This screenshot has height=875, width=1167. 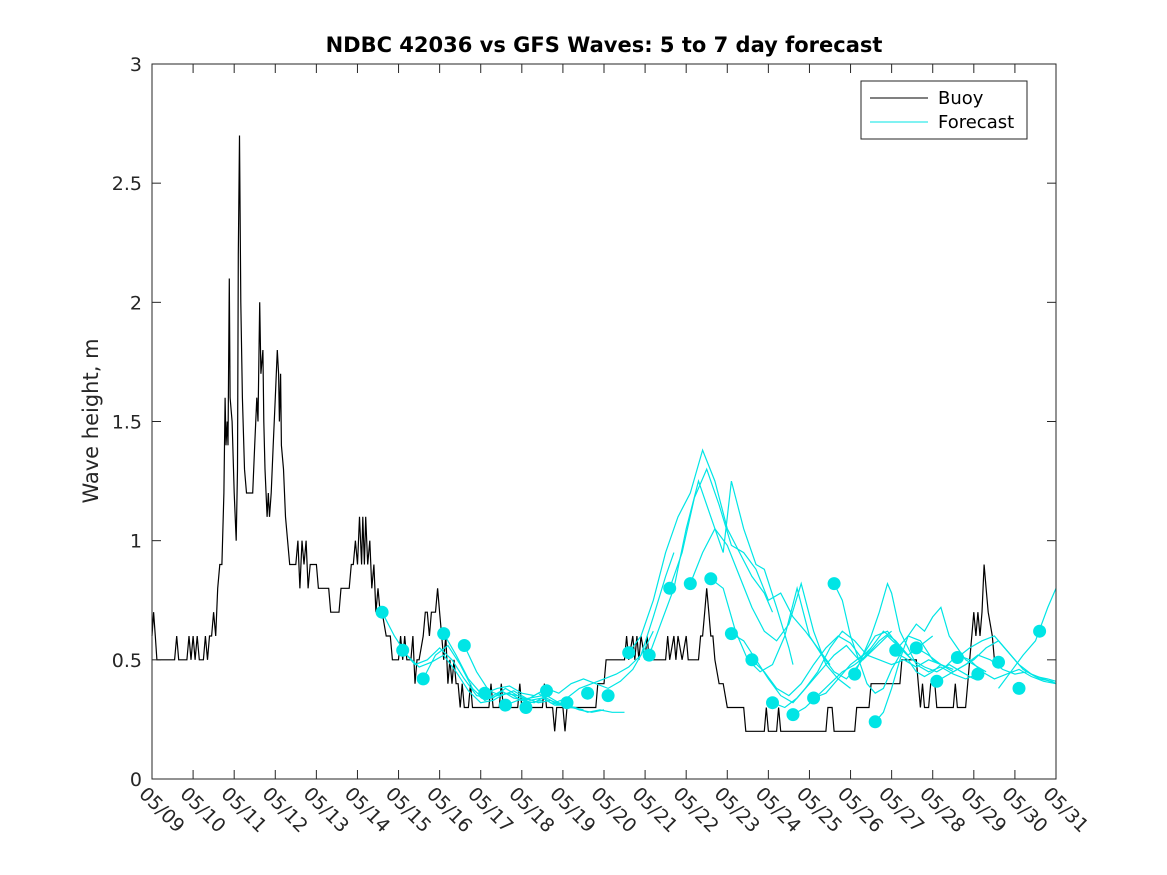 I want to click on y-tick-label: 0, so click(x=136, y=780).